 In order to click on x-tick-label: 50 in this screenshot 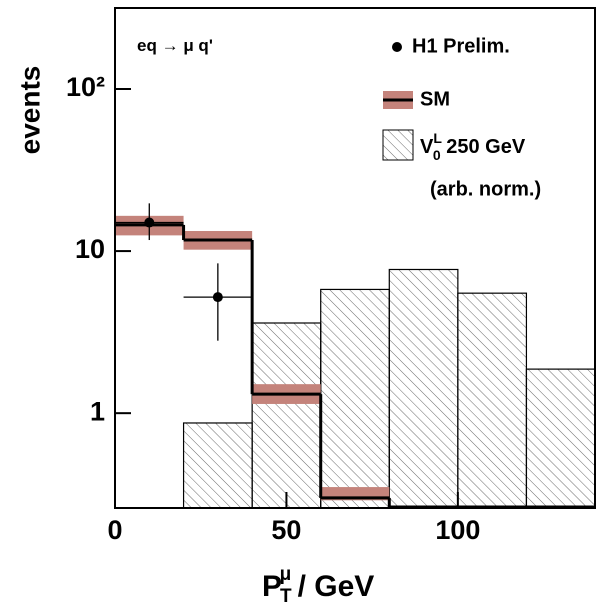, I will do `click(286, 530)`.